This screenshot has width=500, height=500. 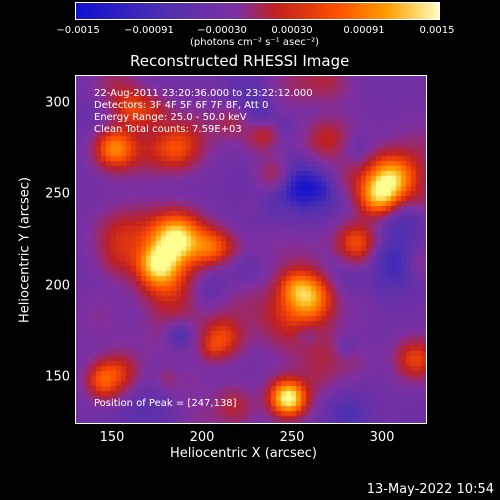 What do you see at coordinates (170, 117) in the screenshot?
I see `annotation-energy: Energy Range: 25.0 - 50.0 keV` at bounding box center [170, 117].